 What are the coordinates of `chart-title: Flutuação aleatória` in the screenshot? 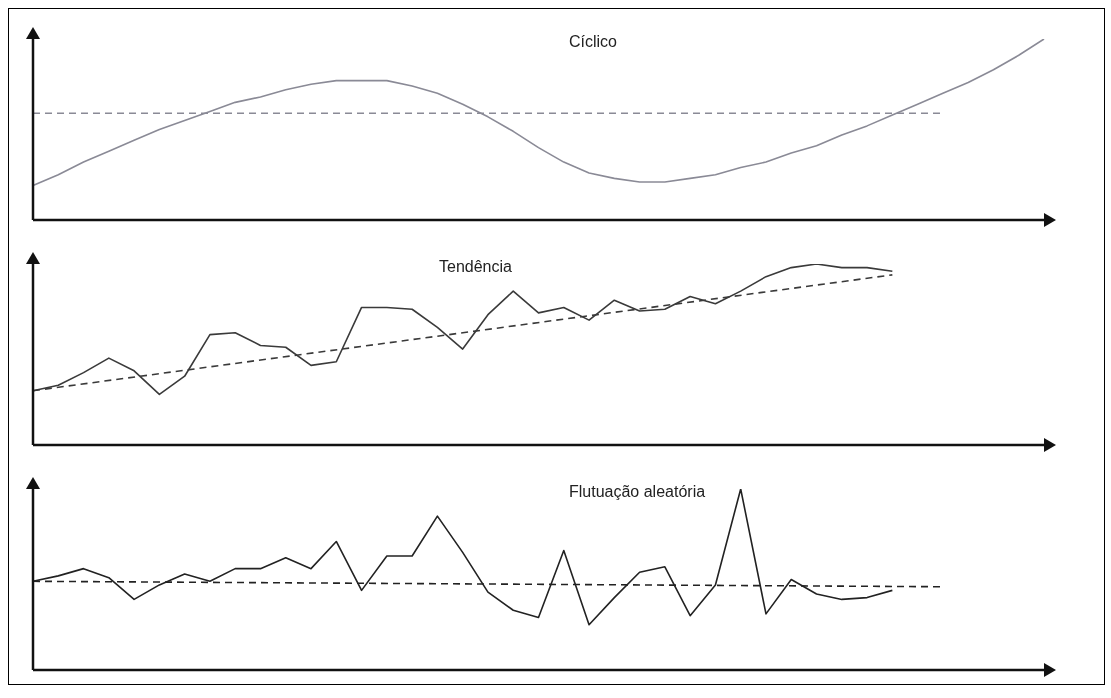 It's located at (637, 492).